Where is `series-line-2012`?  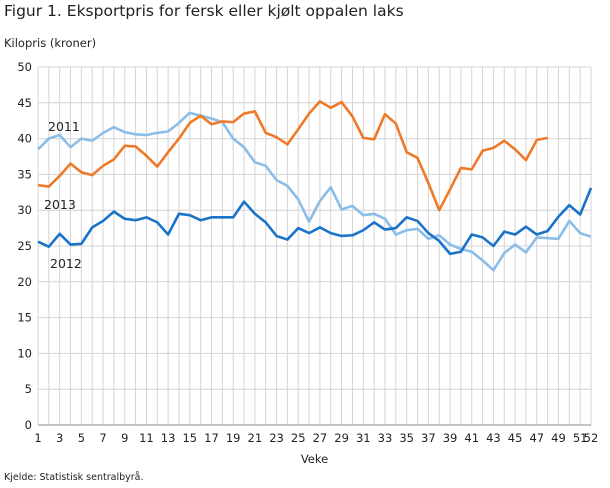
series-line-2012 is located at coordinates (315, 221).